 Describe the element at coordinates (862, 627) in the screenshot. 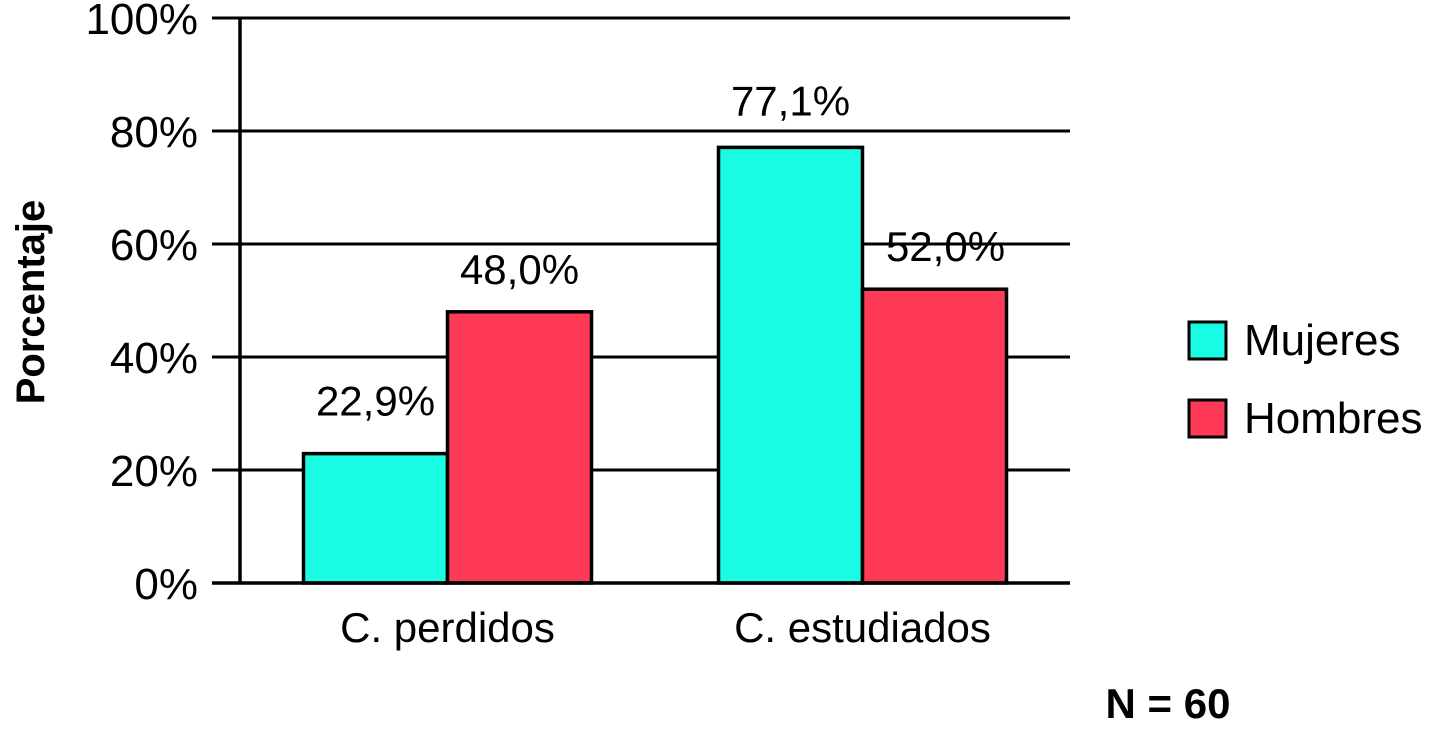

I see `x-tick-label: C. estudiados` at that location.